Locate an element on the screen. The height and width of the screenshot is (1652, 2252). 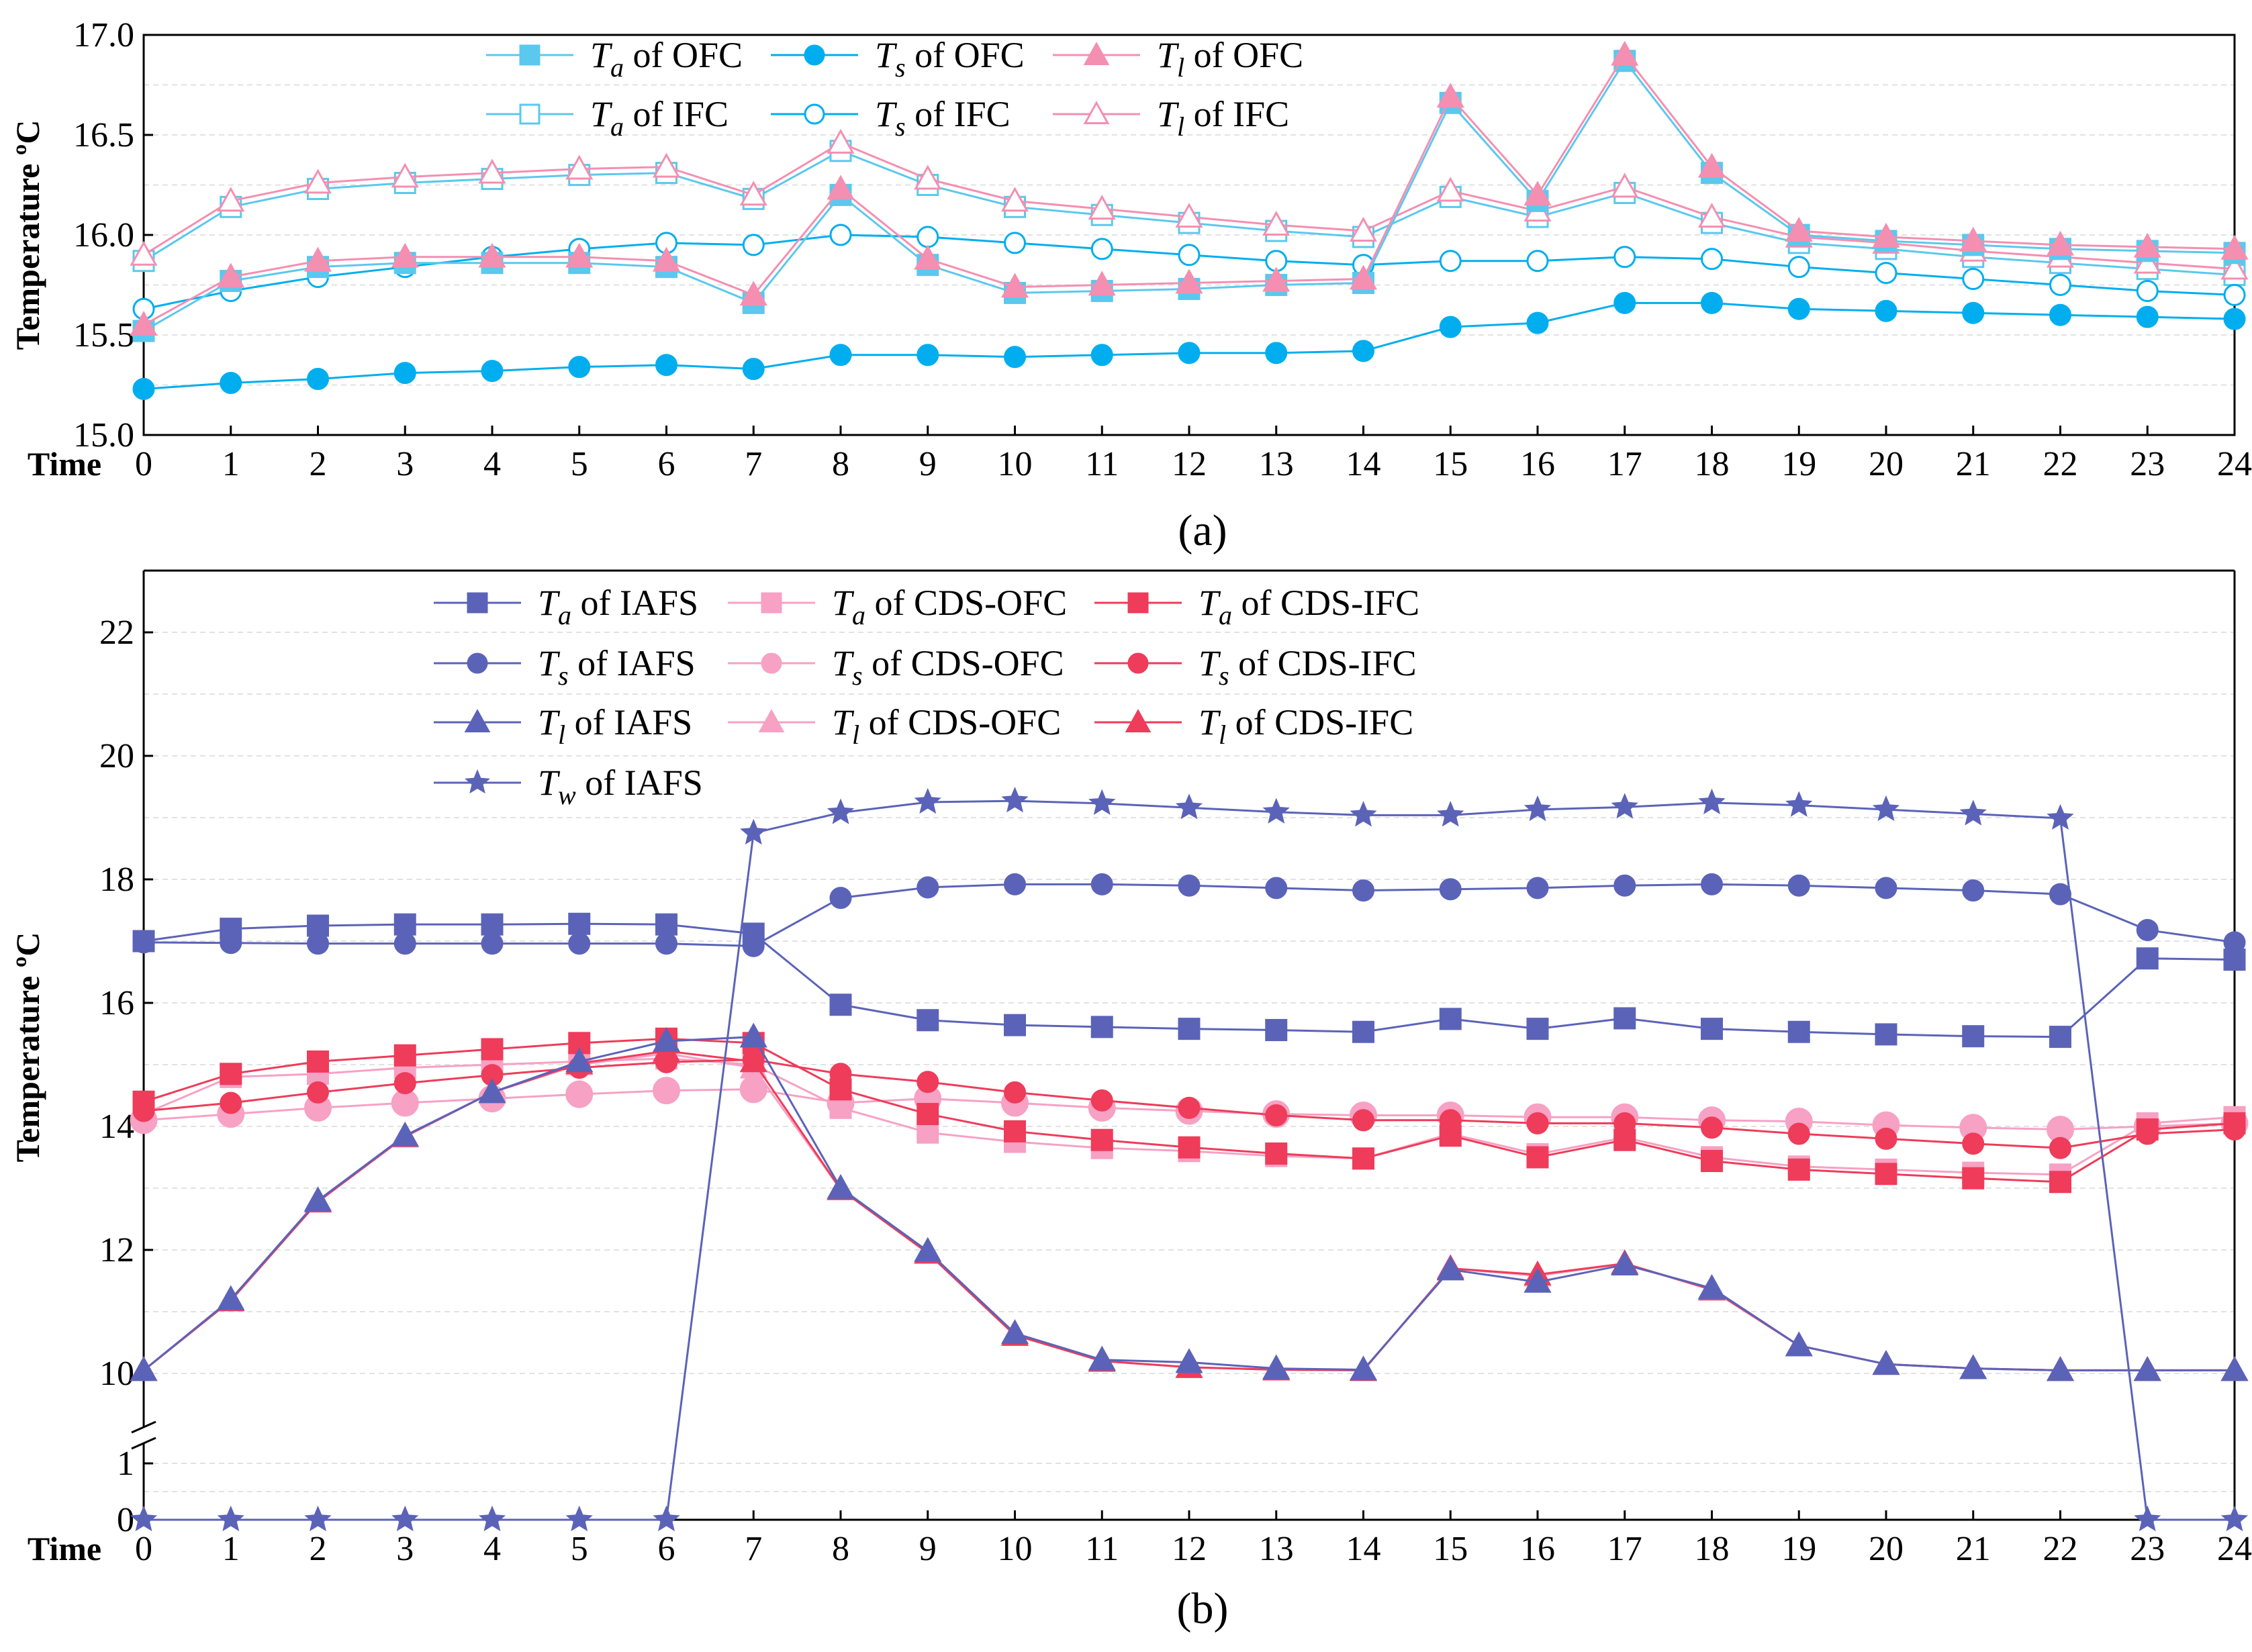
series-s-of-ofc is located at coordinates (1189, 345).